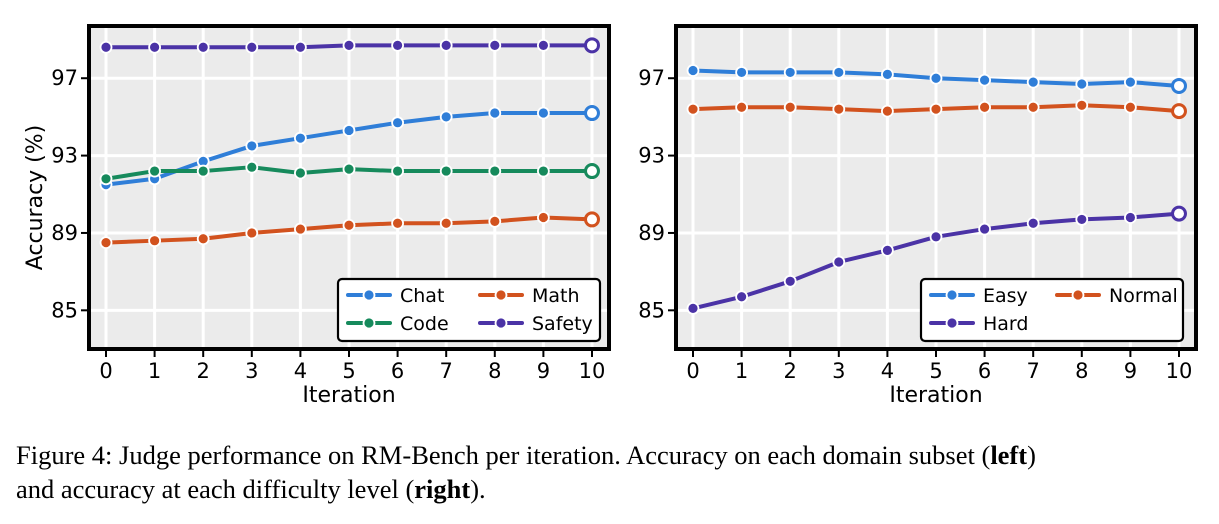 This screenshot has width=1219, height=524. Describe the element at coordinates (1005, 296) in the screenshot. I see `legend-label: Easy` at that location.